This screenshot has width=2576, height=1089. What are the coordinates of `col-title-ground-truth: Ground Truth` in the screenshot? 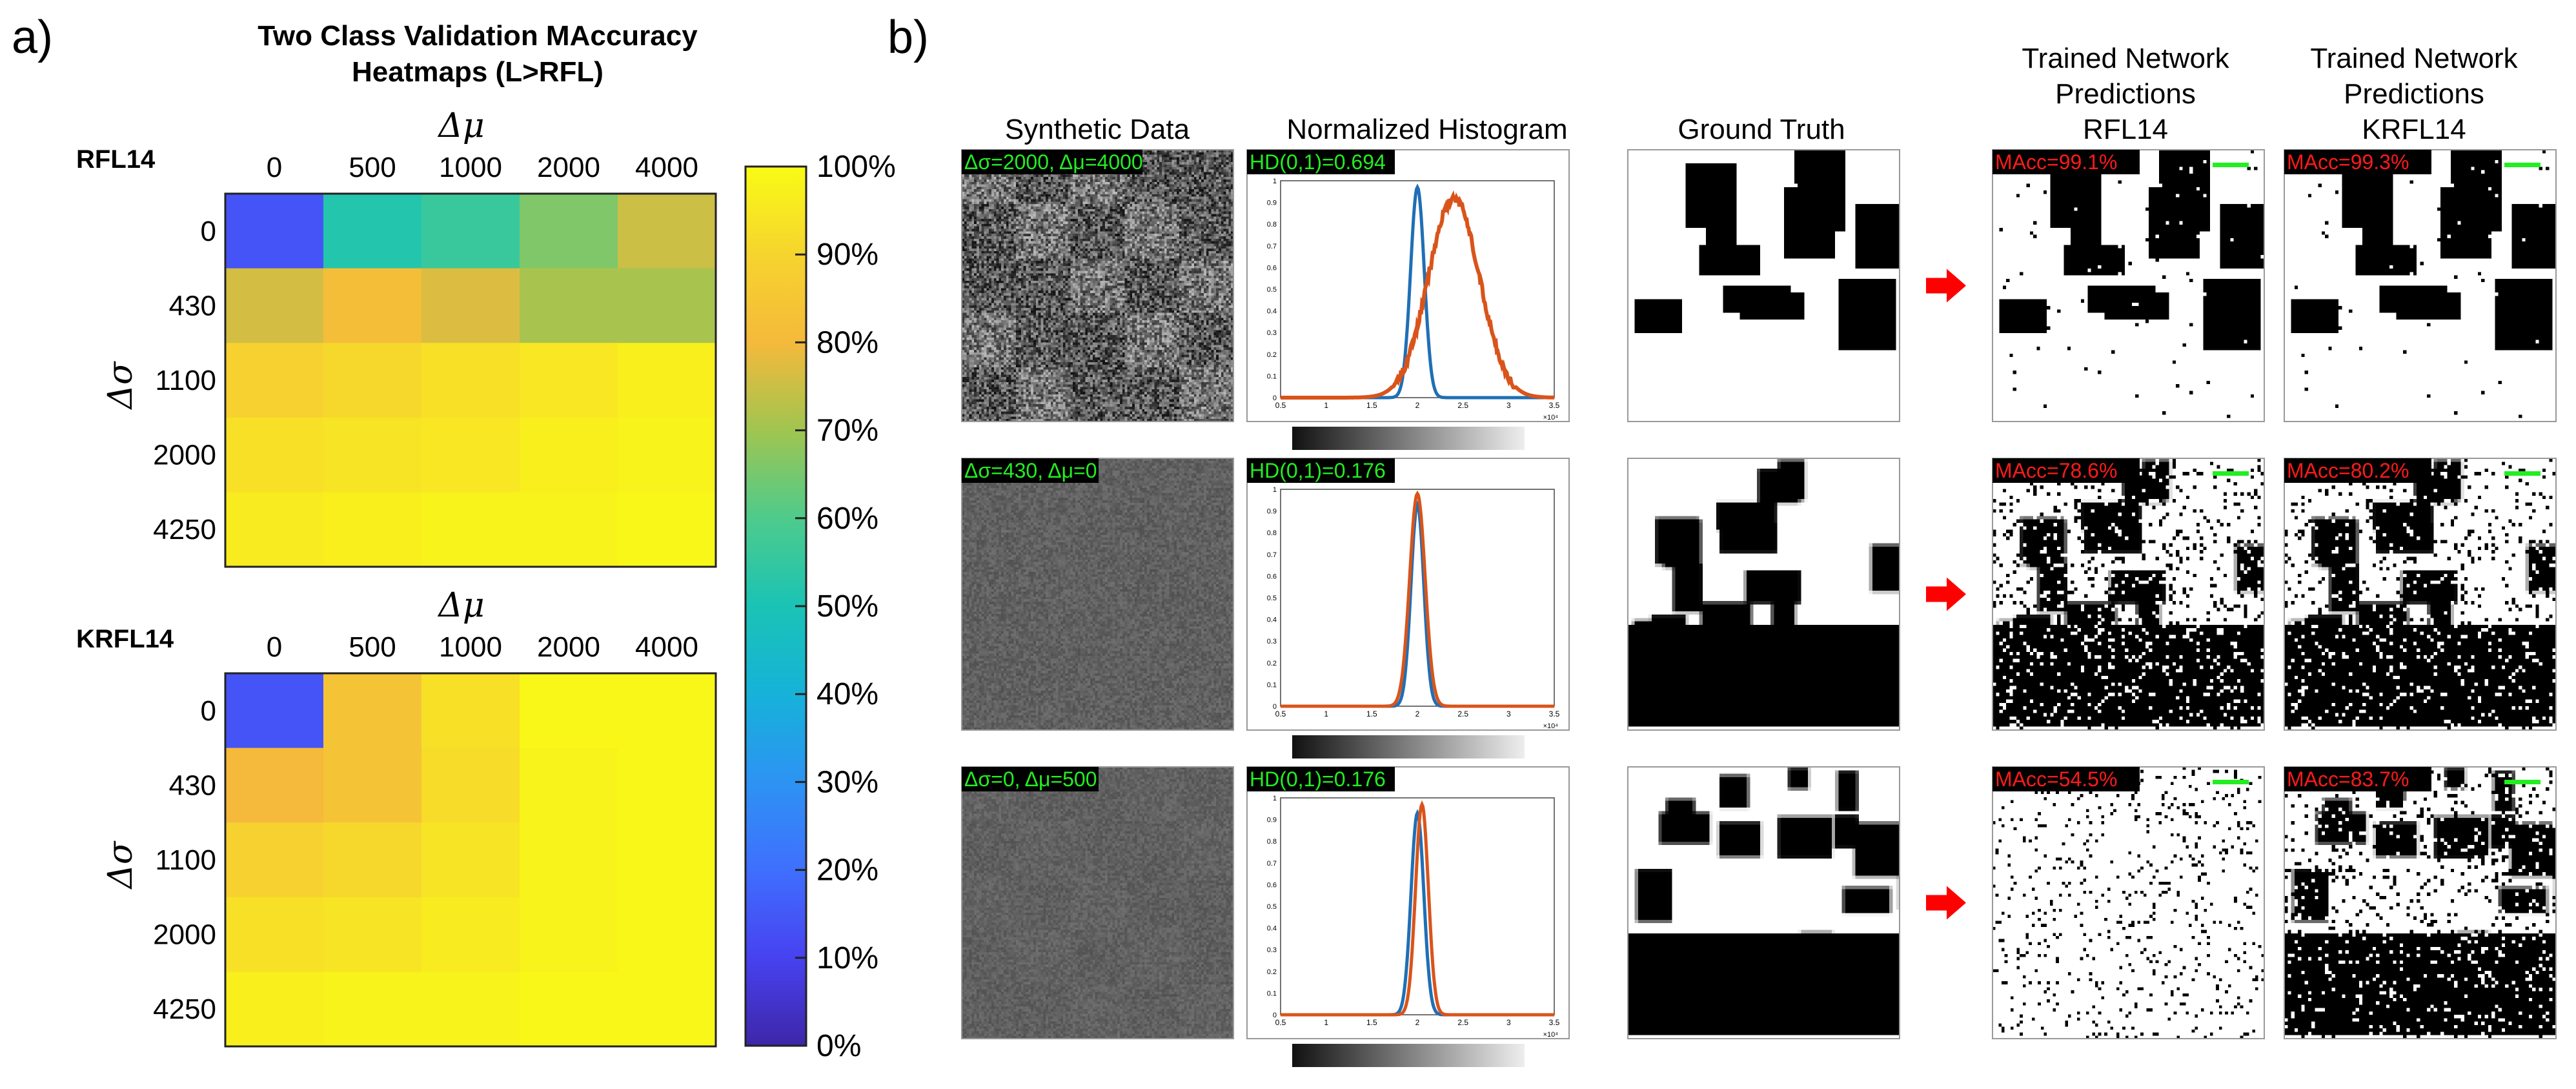 It's located at (1761, 129).